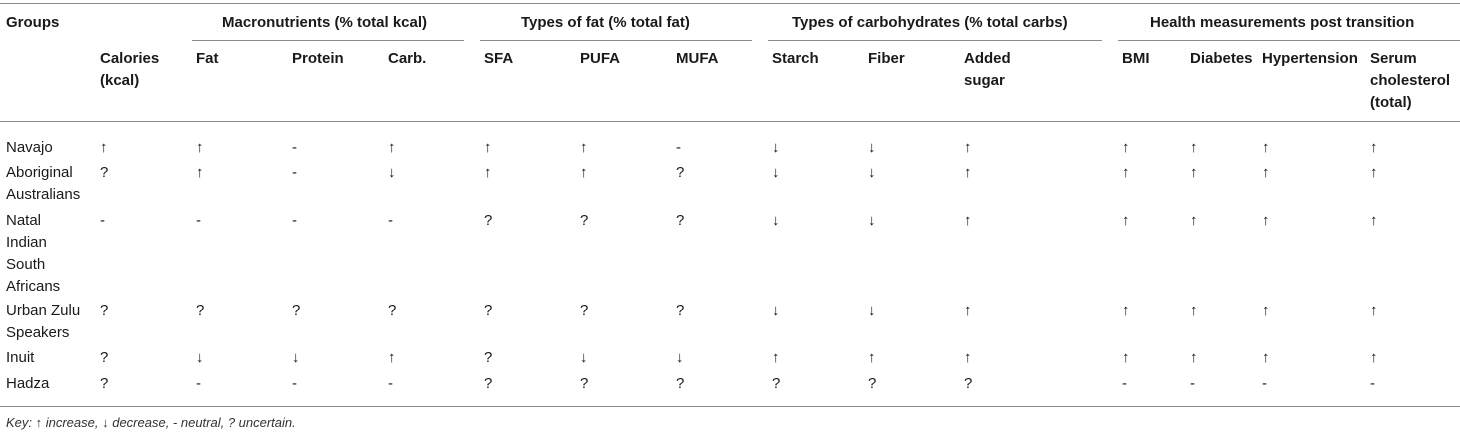 This screenshot has height=436, width=1460. I want to click on row-label: Hadza, so click(28, 383).